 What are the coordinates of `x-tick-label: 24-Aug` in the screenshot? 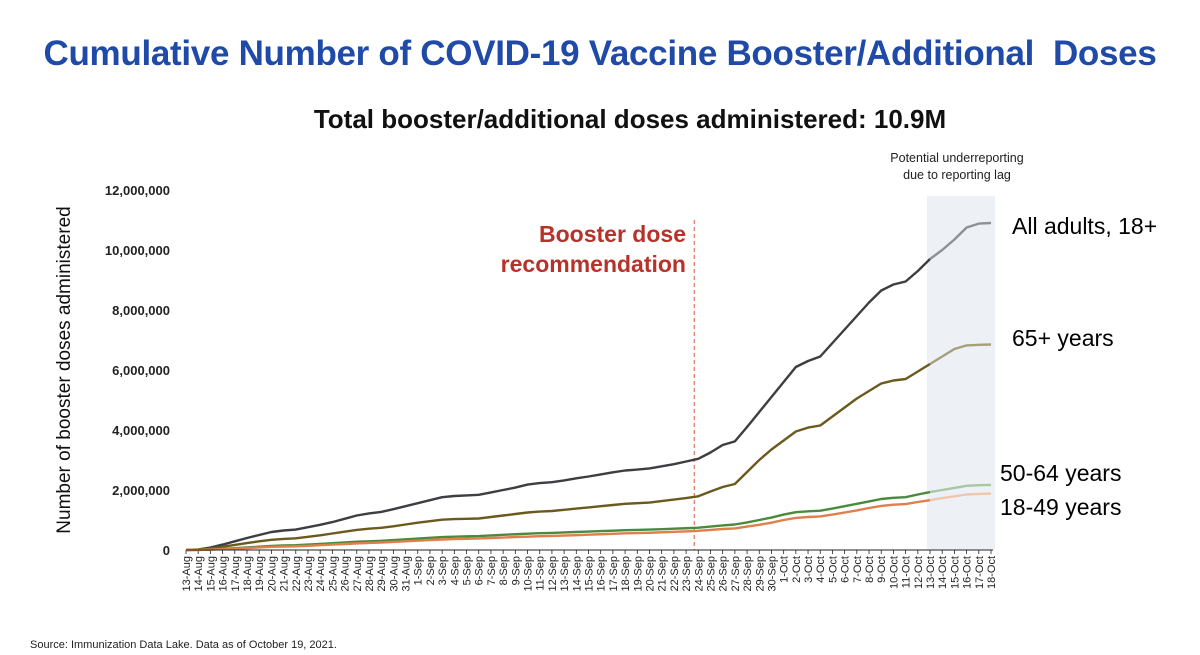 It's located at (321, 573).